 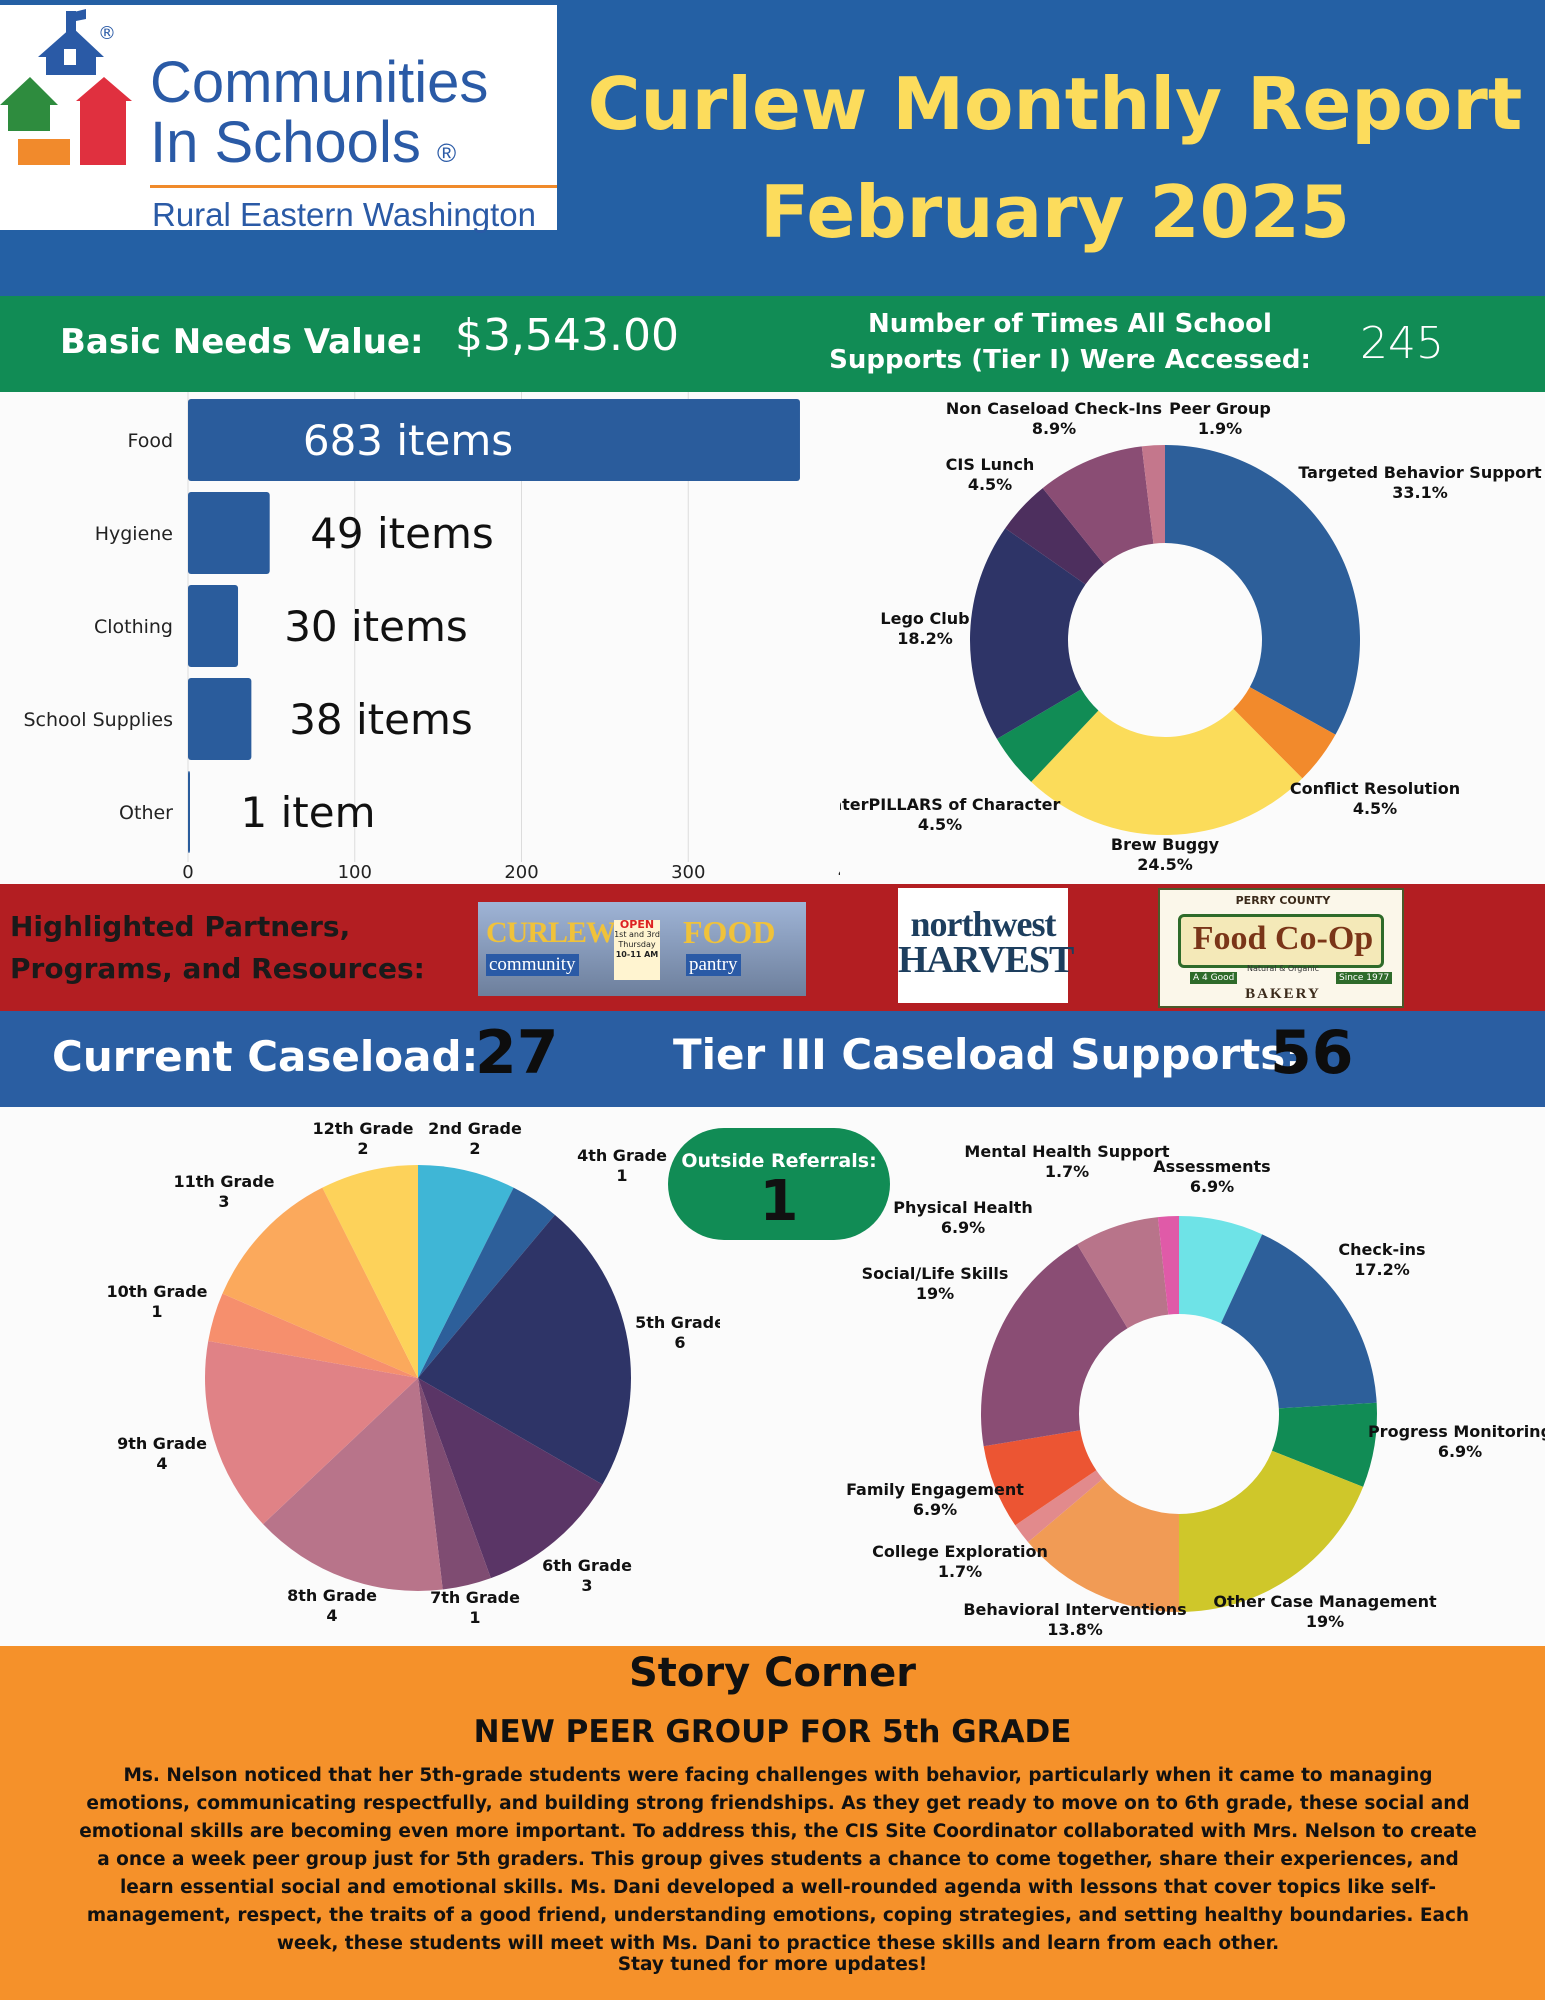 I want to click on food-word: FOOD, so click(x=729, y=932).